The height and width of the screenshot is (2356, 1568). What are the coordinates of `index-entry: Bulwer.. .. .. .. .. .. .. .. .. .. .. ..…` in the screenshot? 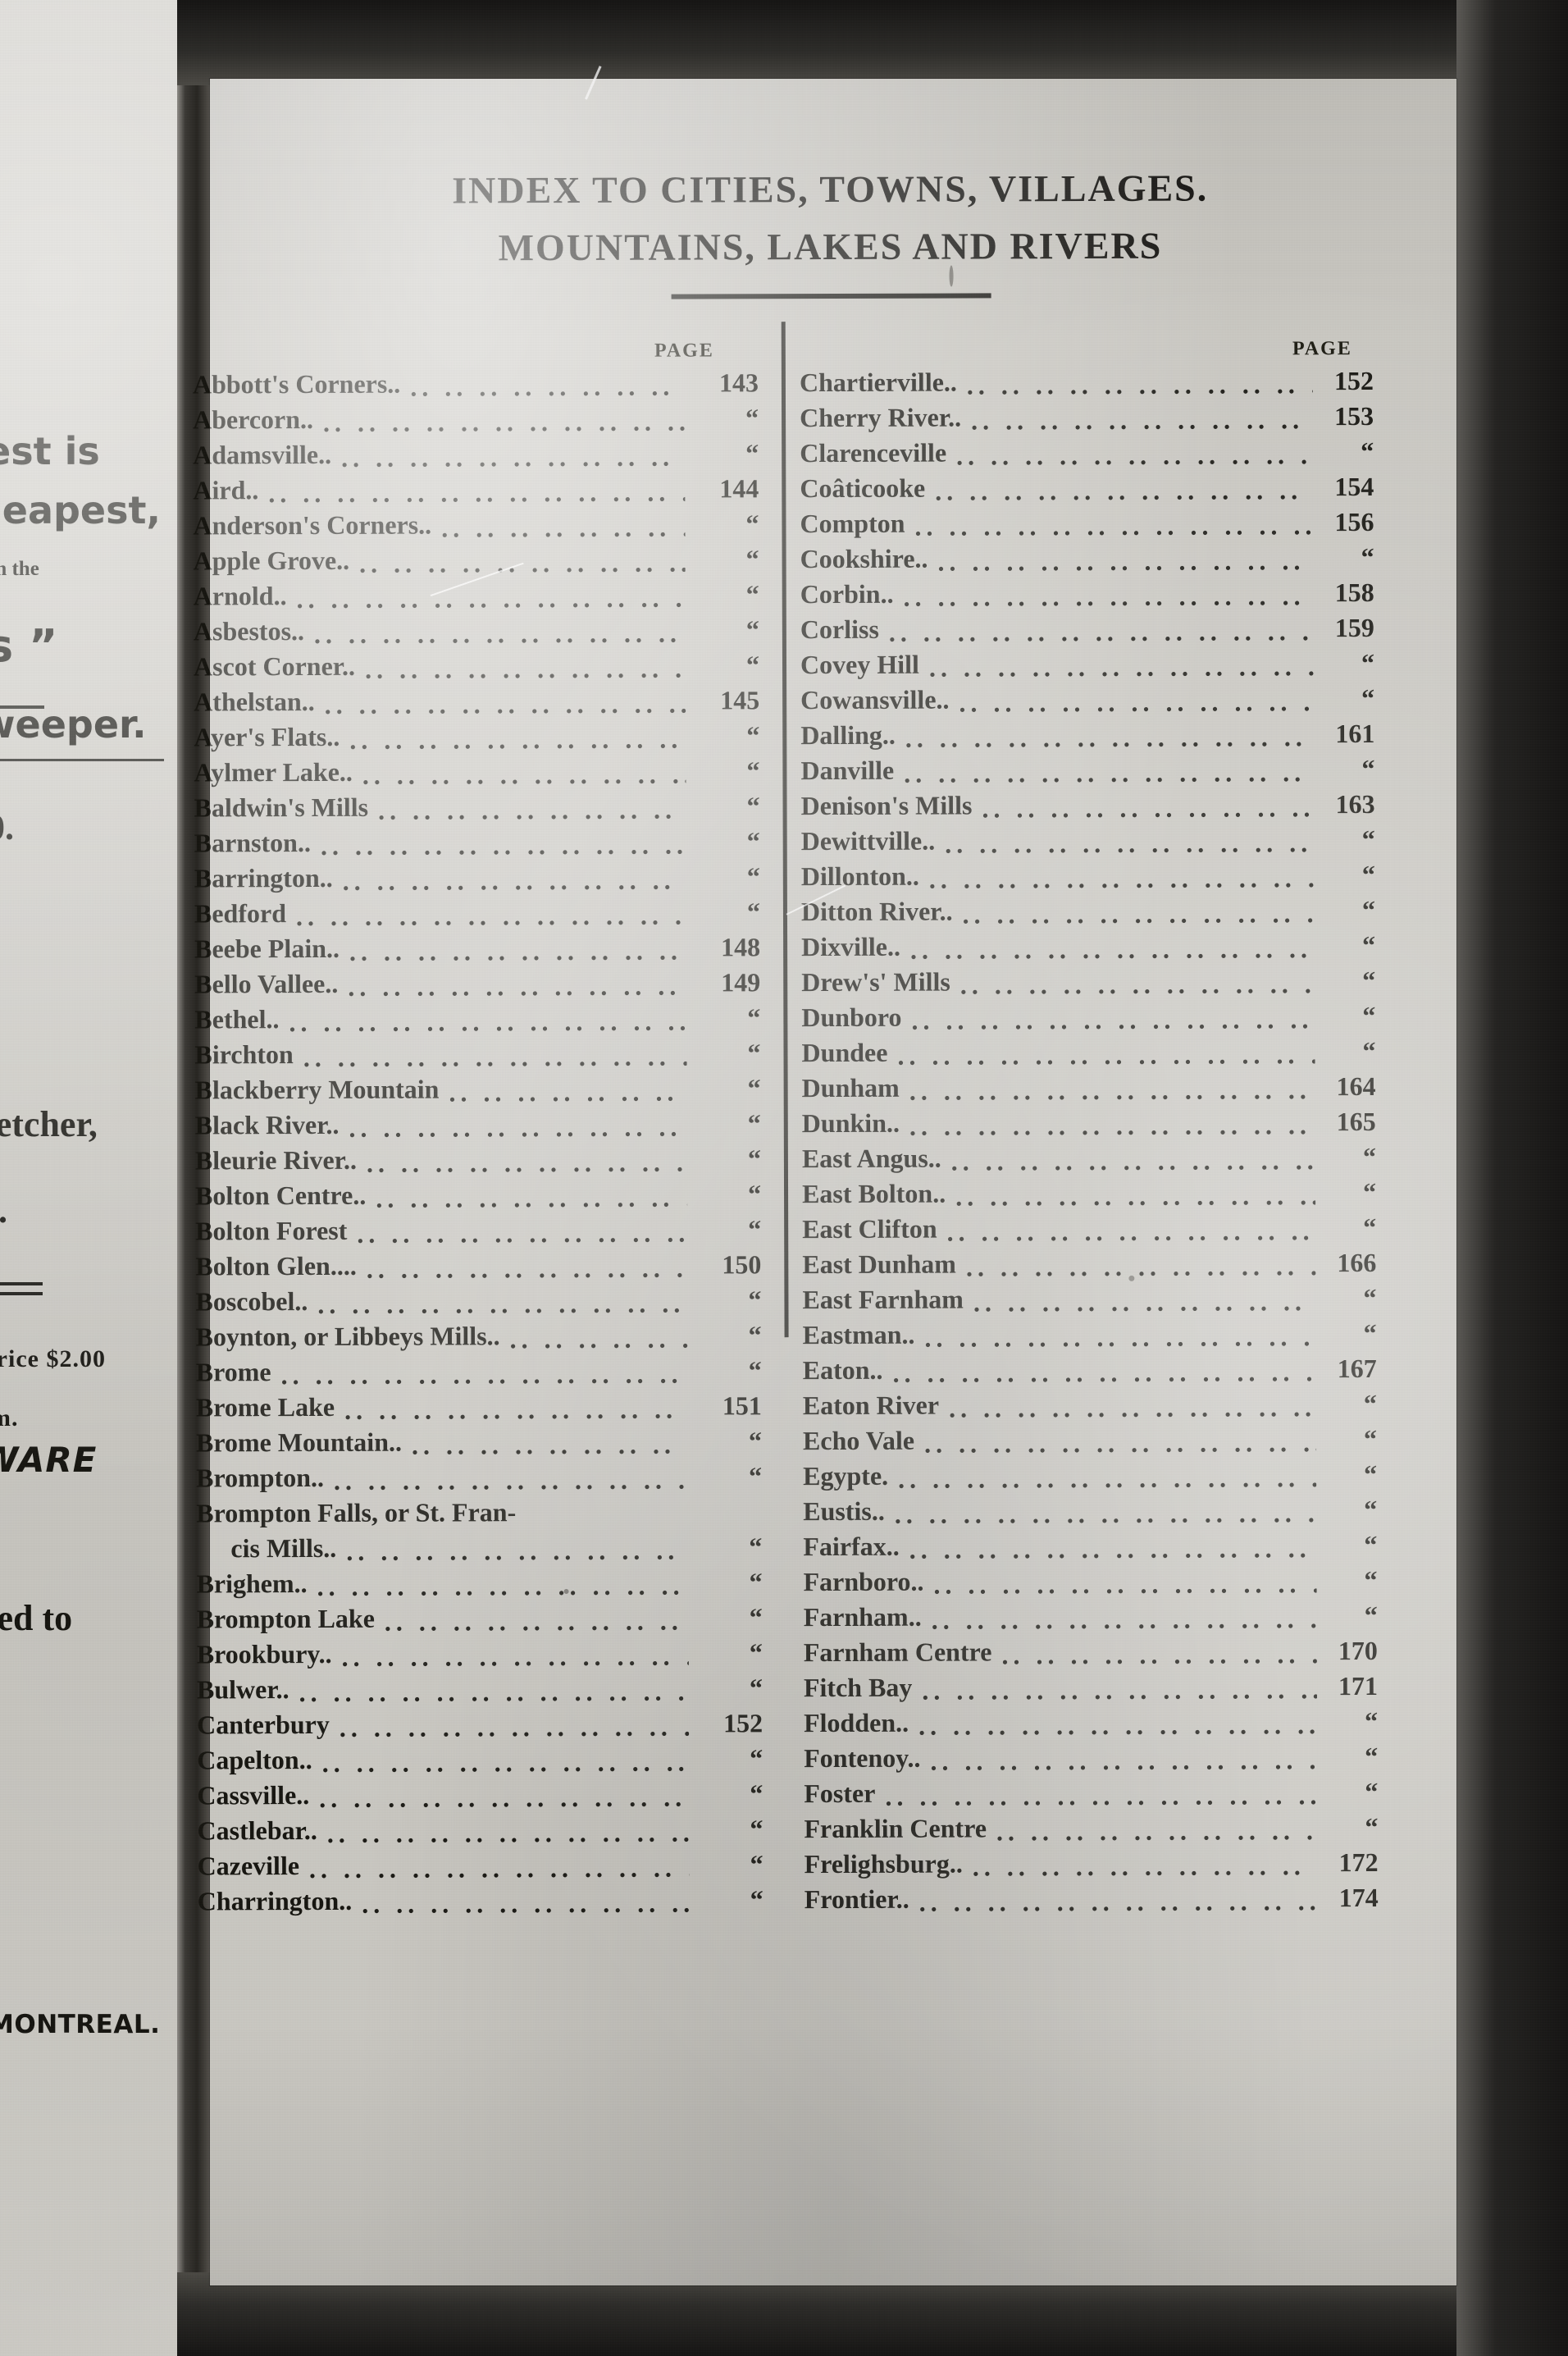 It's located at (480, 1692).